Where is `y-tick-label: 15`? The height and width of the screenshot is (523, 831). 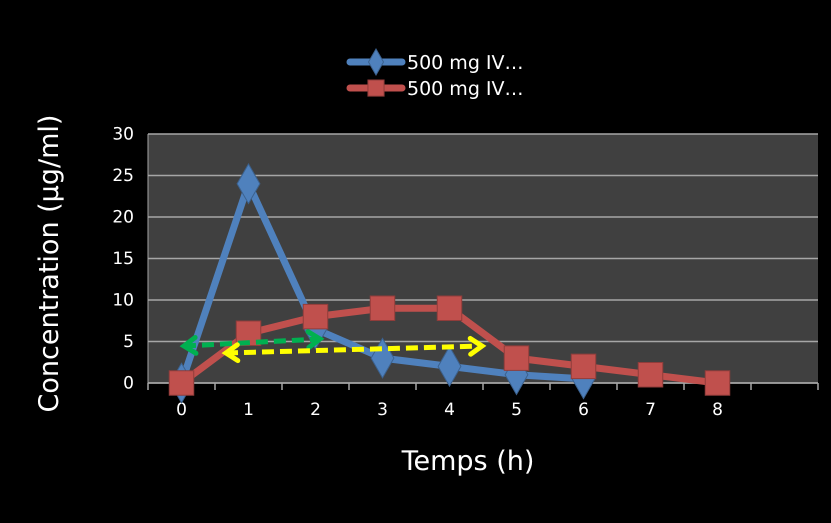 y-tick-label: 15 is located at coordinates (123, 258).